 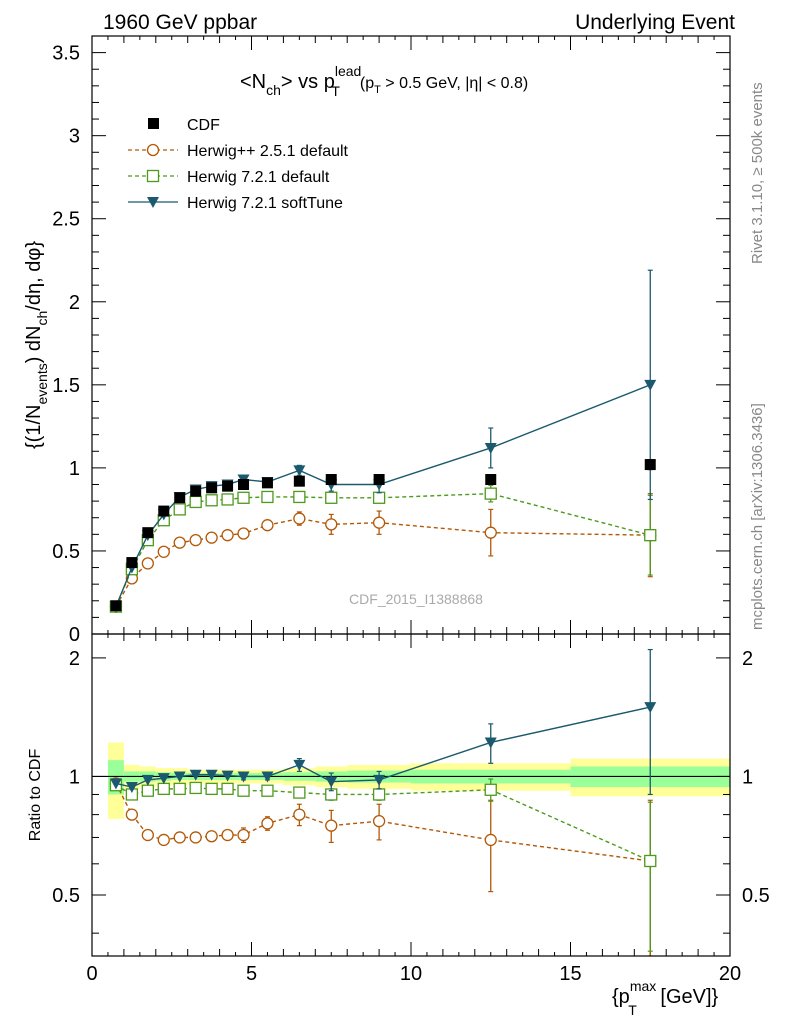 I want to click on x-tick-label: 5, so click(x=251, y=974).